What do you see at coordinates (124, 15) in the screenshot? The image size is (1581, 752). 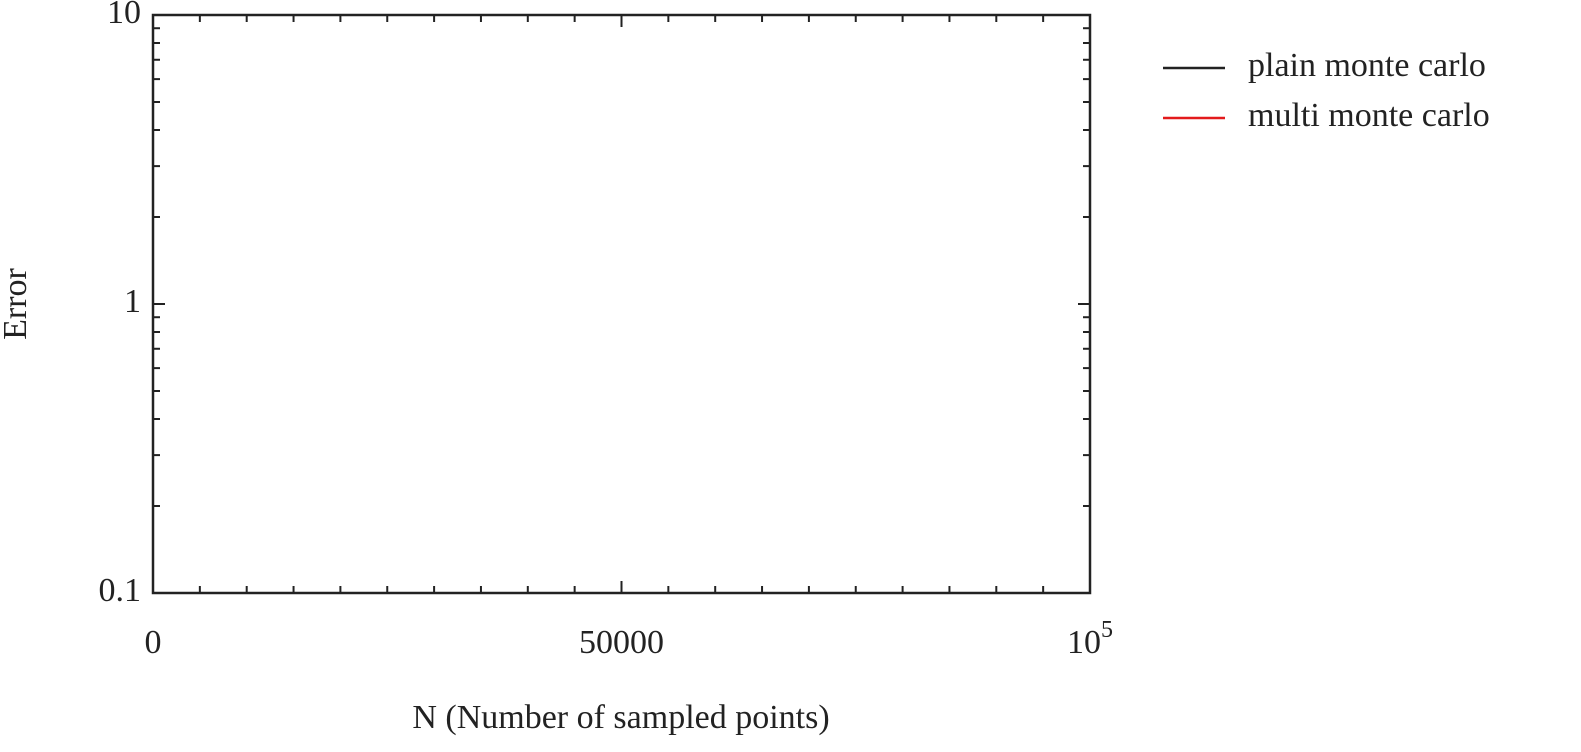 I see `y-tick-label: 10` at bounding box center [124, 15].